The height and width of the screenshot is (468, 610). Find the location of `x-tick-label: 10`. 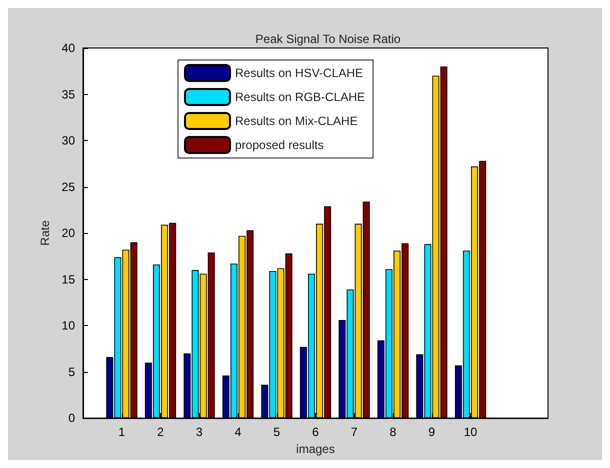

x-tick-label: 10 is located at coordinates (471, 432).